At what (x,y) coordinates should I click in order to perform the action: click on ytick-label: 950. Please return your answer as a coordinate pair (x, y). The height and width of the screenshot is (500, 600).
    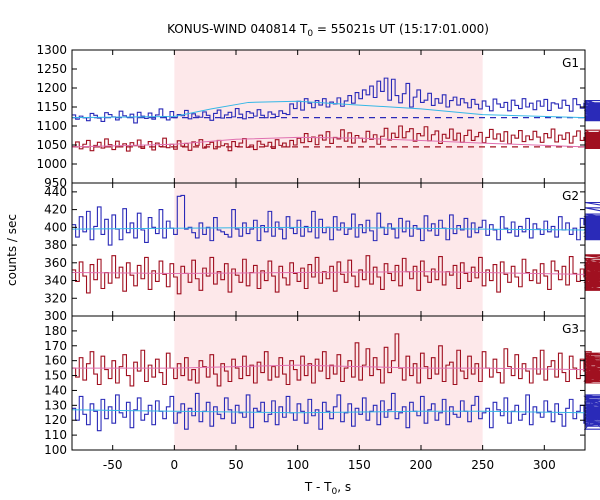
    Looking at the image, I should click on (55, 183).